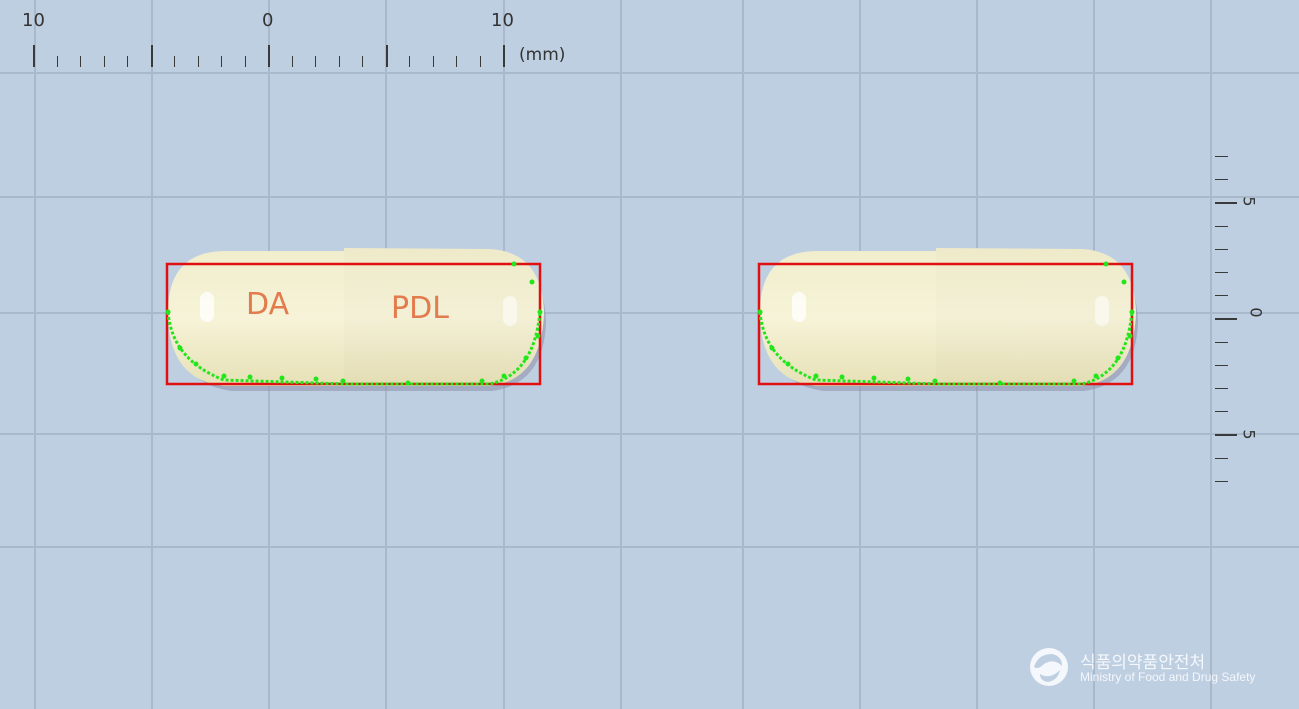  I want to click on capsule-front: DA PDL, so click(355, 319).